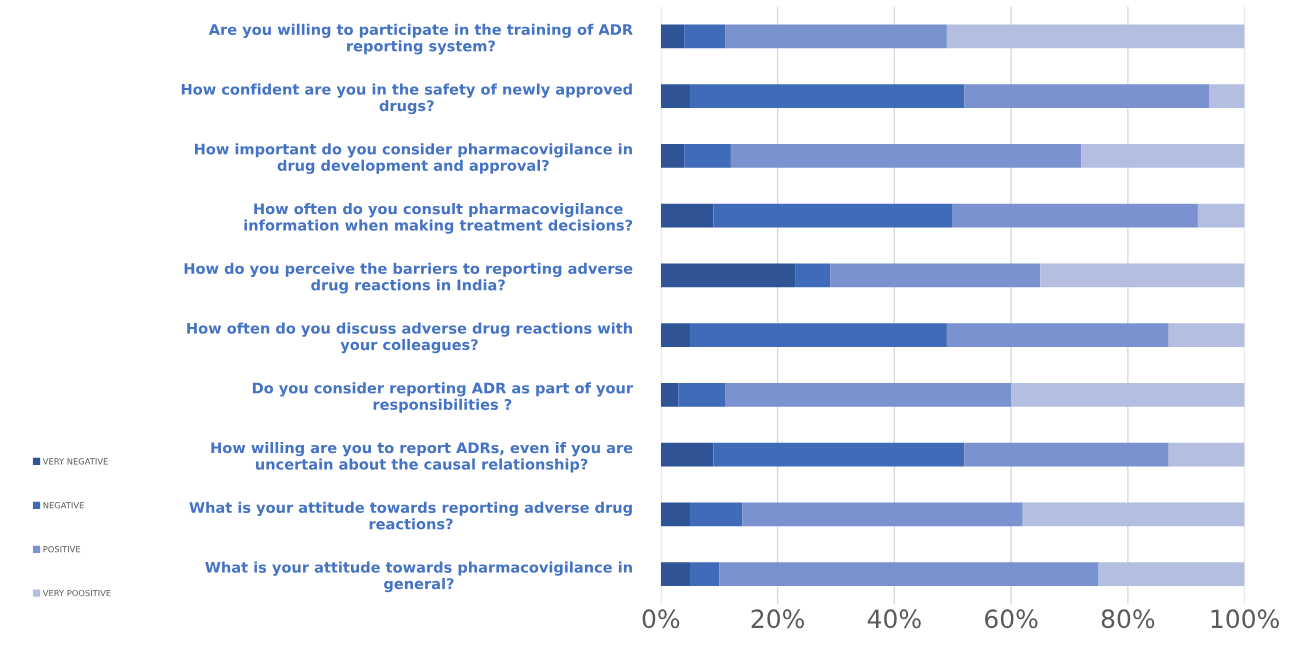  I want to click on y-tick-label: What is your attitude towards reporting adverse drug reactions?, so click(410, 515).